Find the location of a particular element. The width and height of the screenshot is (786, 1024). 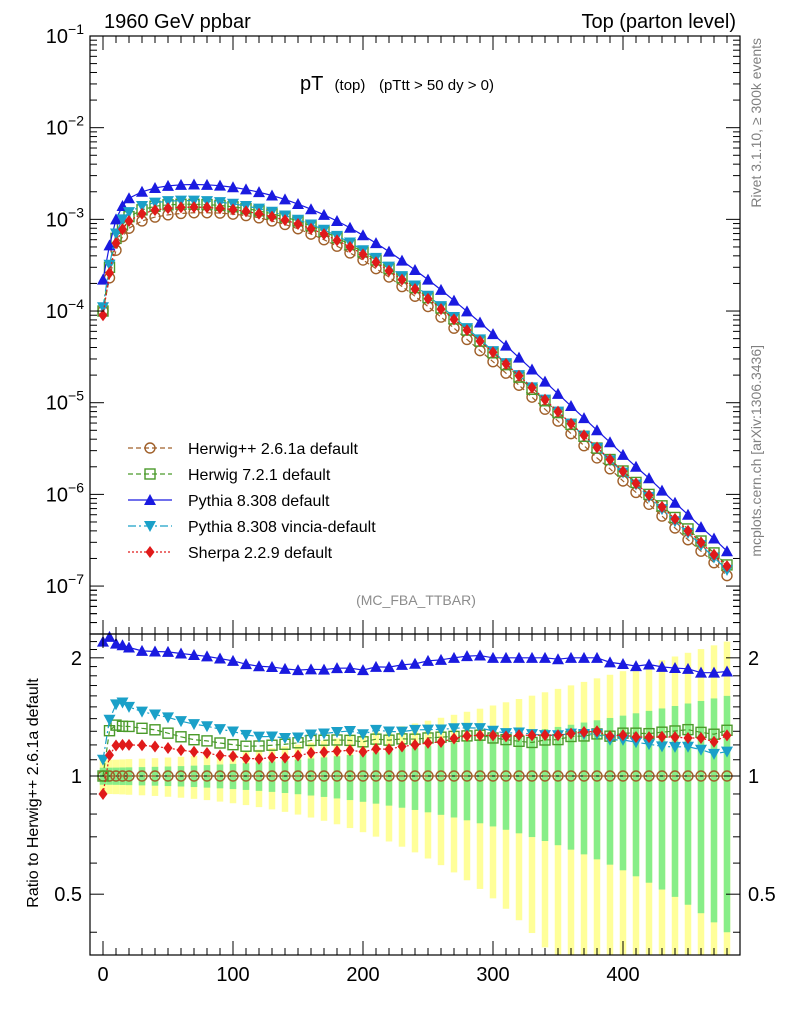

title-main: pT is located at coordinates (311, 84).